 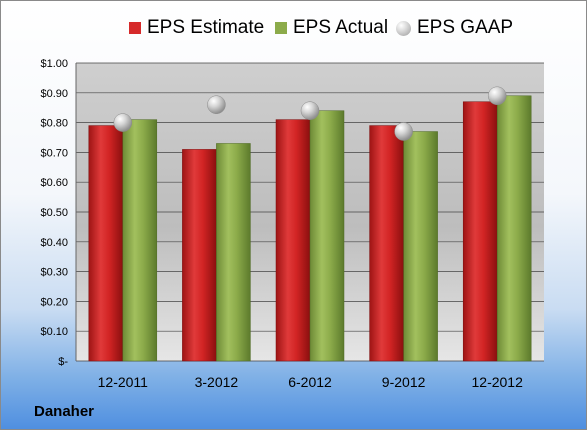 What do you see at coordinates (206, 27) in the screenshot?
I see `legend-label-estimate: EPS Estimate` at bounding box center [206, 27].